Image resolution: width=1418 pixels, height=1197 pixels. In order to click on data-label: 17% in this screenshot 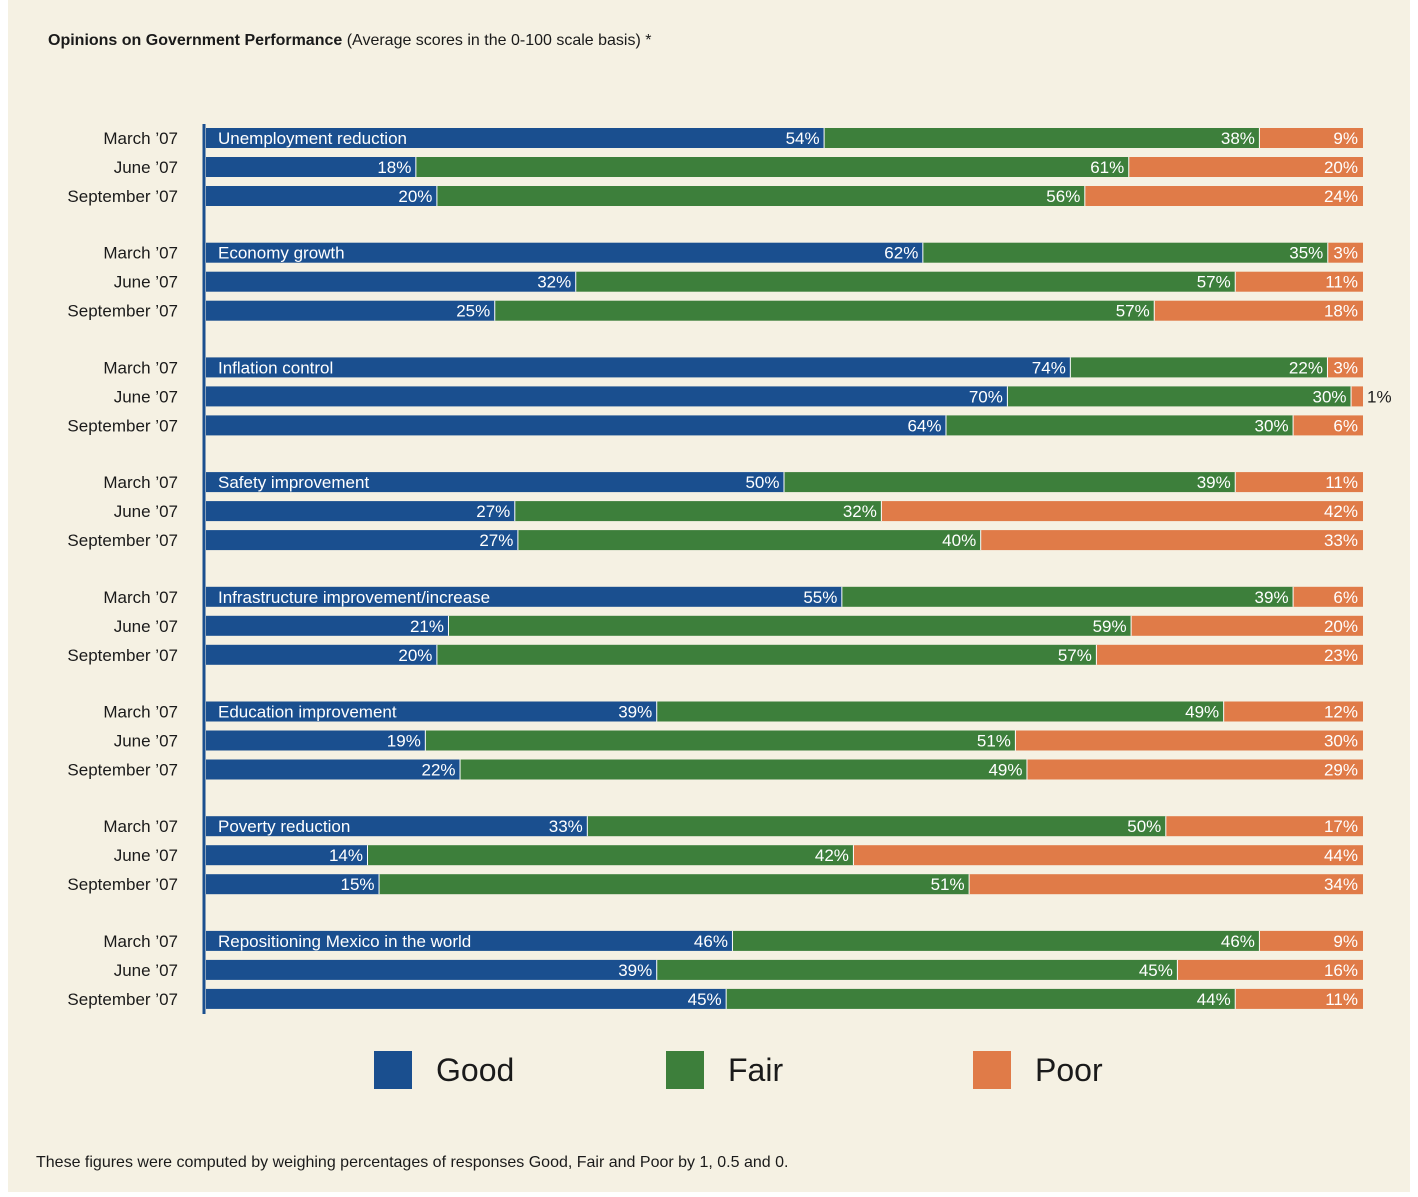, I will do `click(1341, 826)`.